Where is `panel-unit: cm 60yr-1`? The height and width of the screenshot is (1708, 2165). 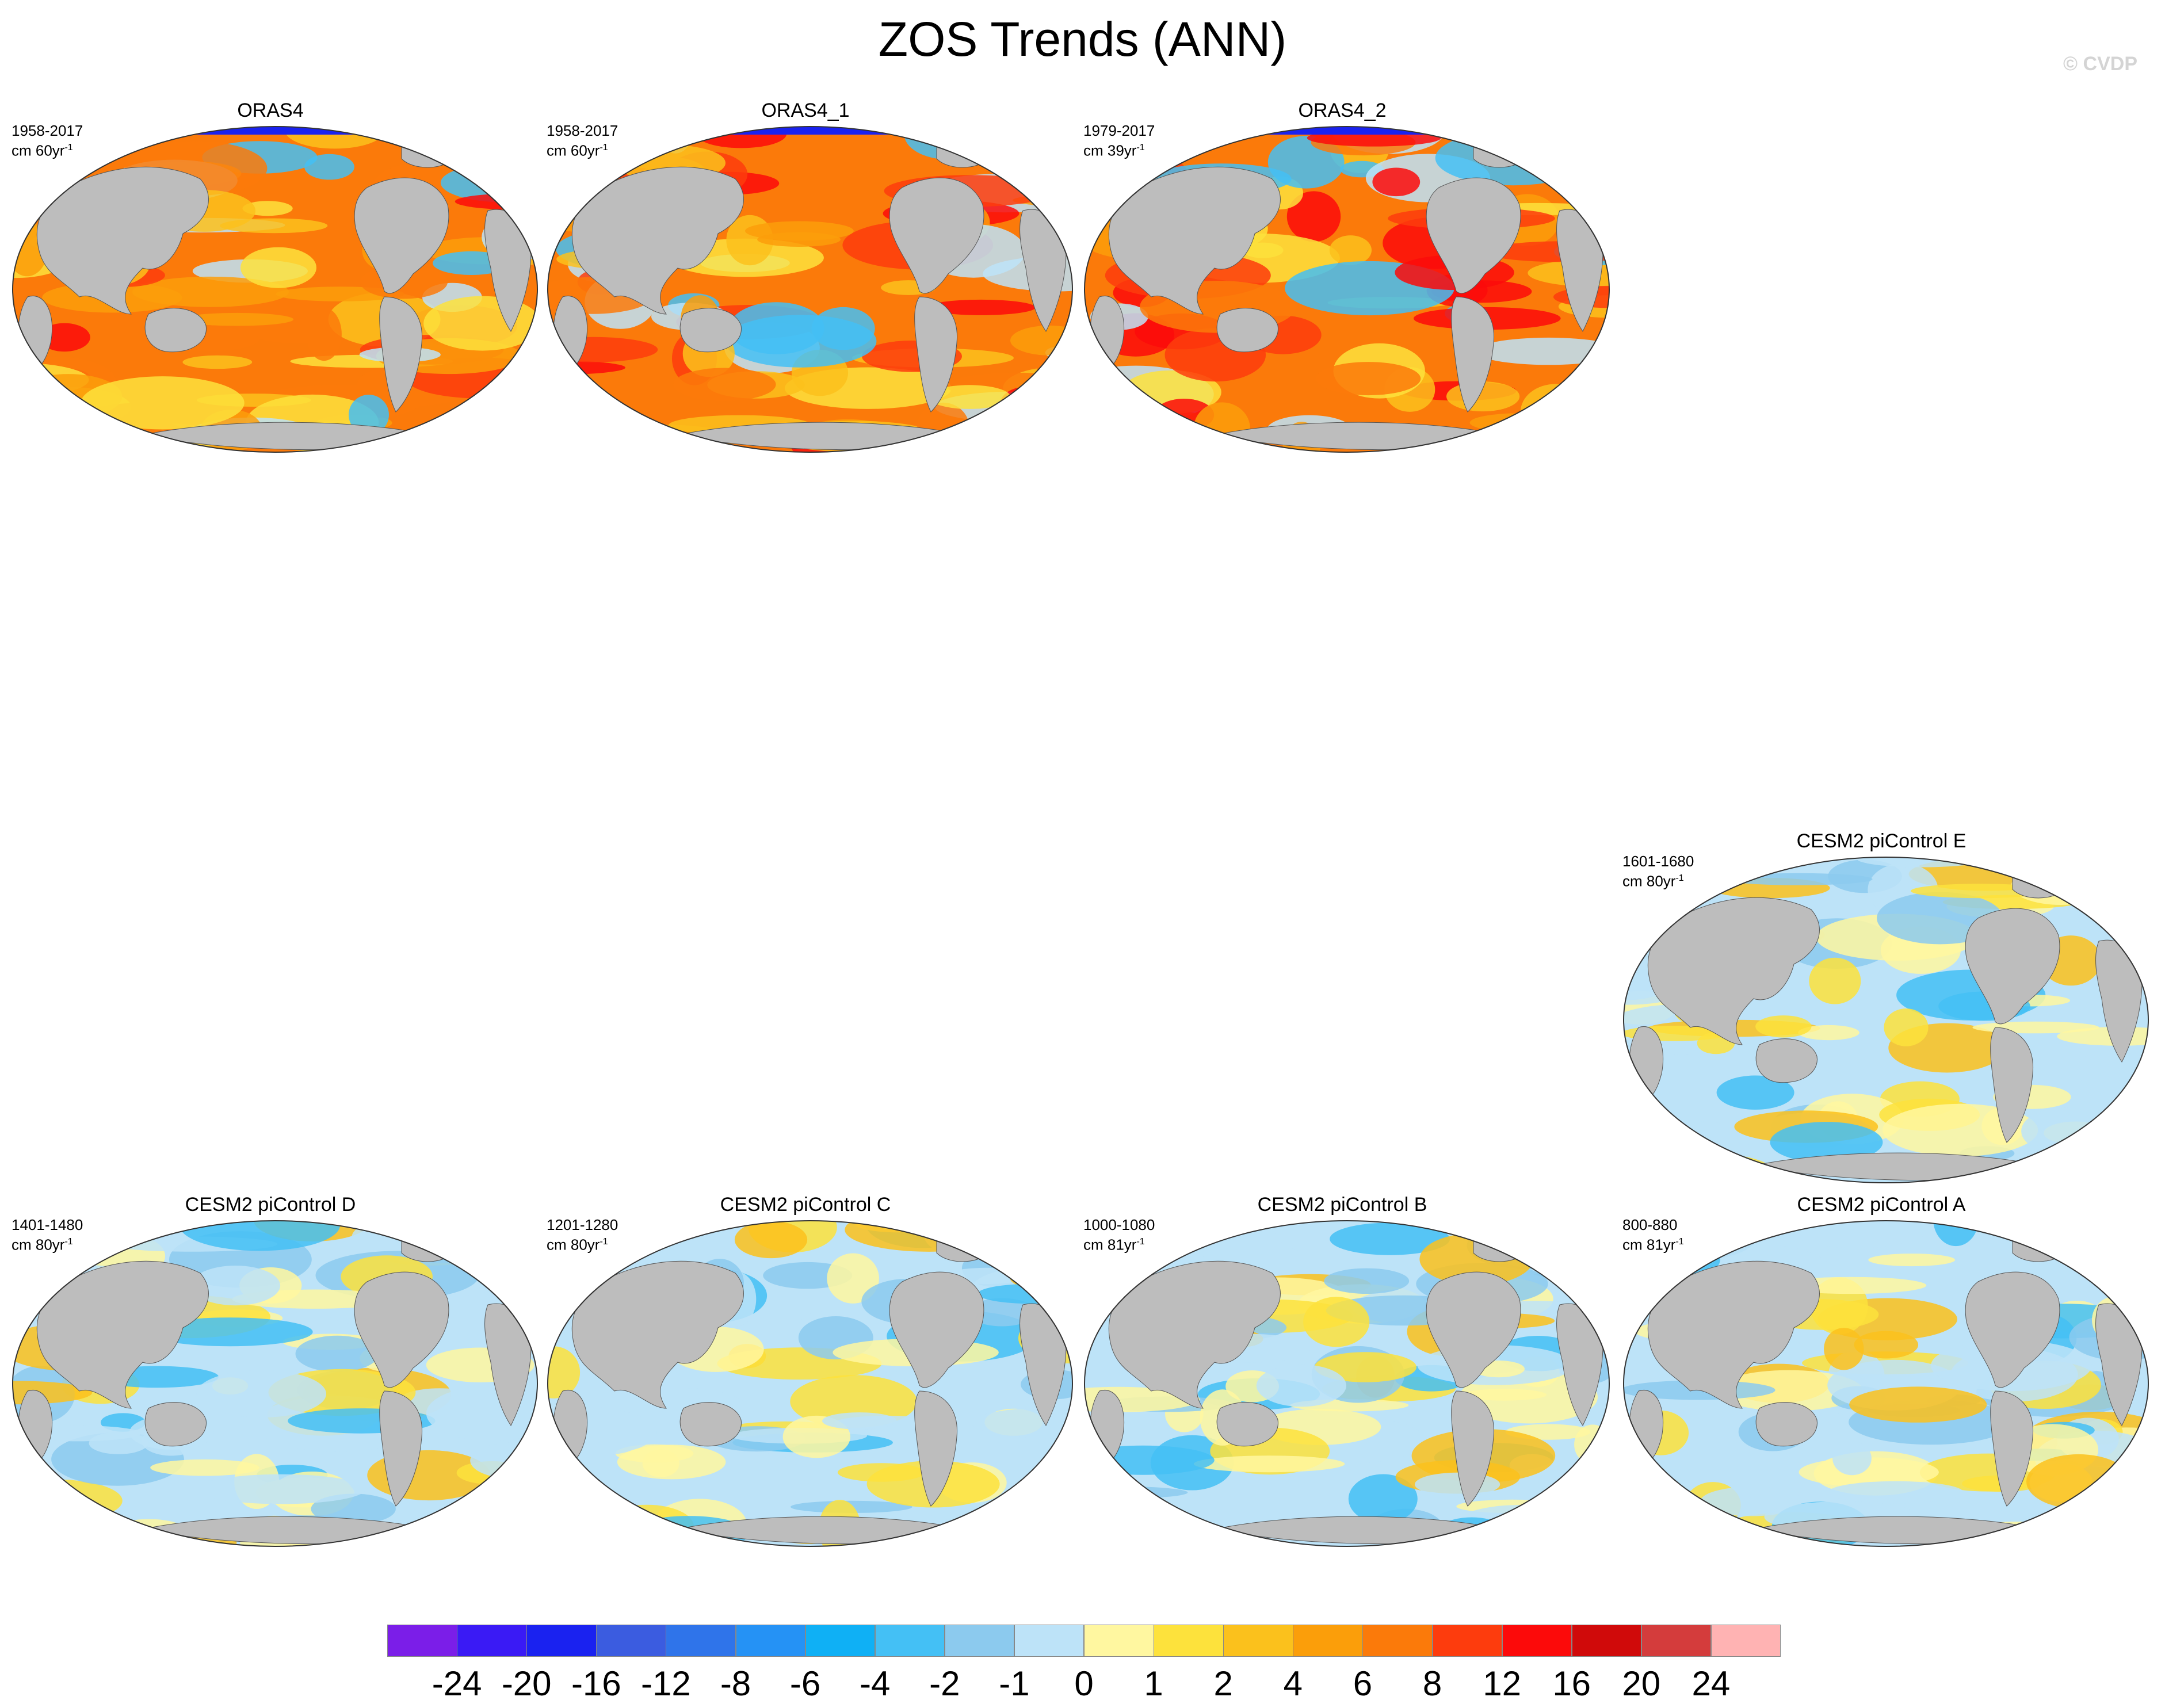
panel-unit: cm 60yr-1 is located at coordinates (42, 150).